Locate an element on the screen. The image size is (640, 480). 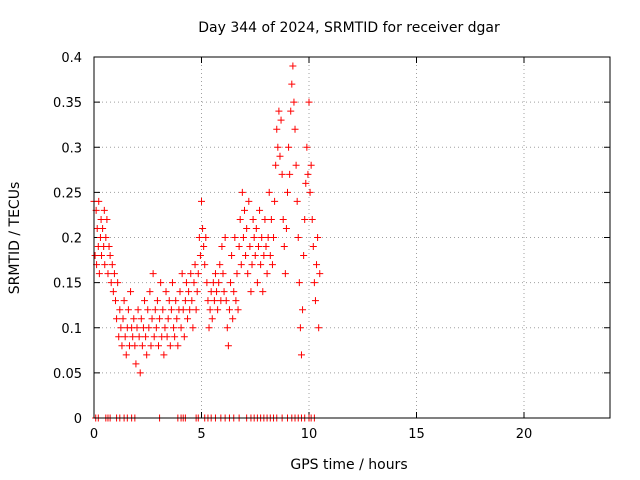
y-tick-label: 0.15 is located at coordinates (67, 284).